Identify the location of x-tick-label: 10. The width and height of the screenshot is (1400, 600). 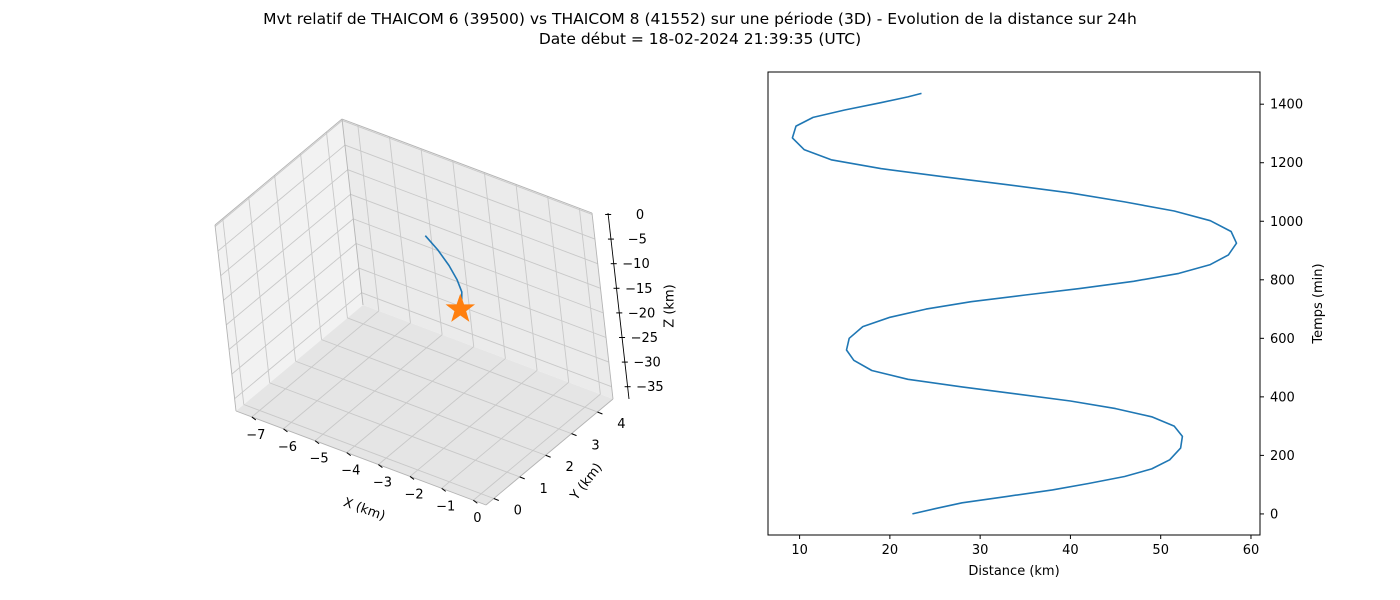
(799, 550).